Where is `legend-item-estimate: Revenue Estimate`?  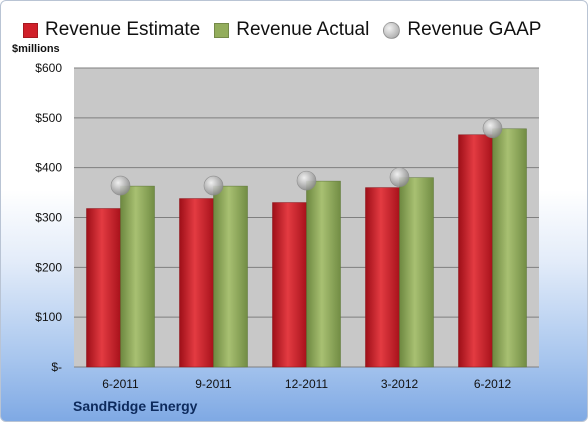
legend-item-estimate: Revenue Estimate is located at coordinates (111, 30).